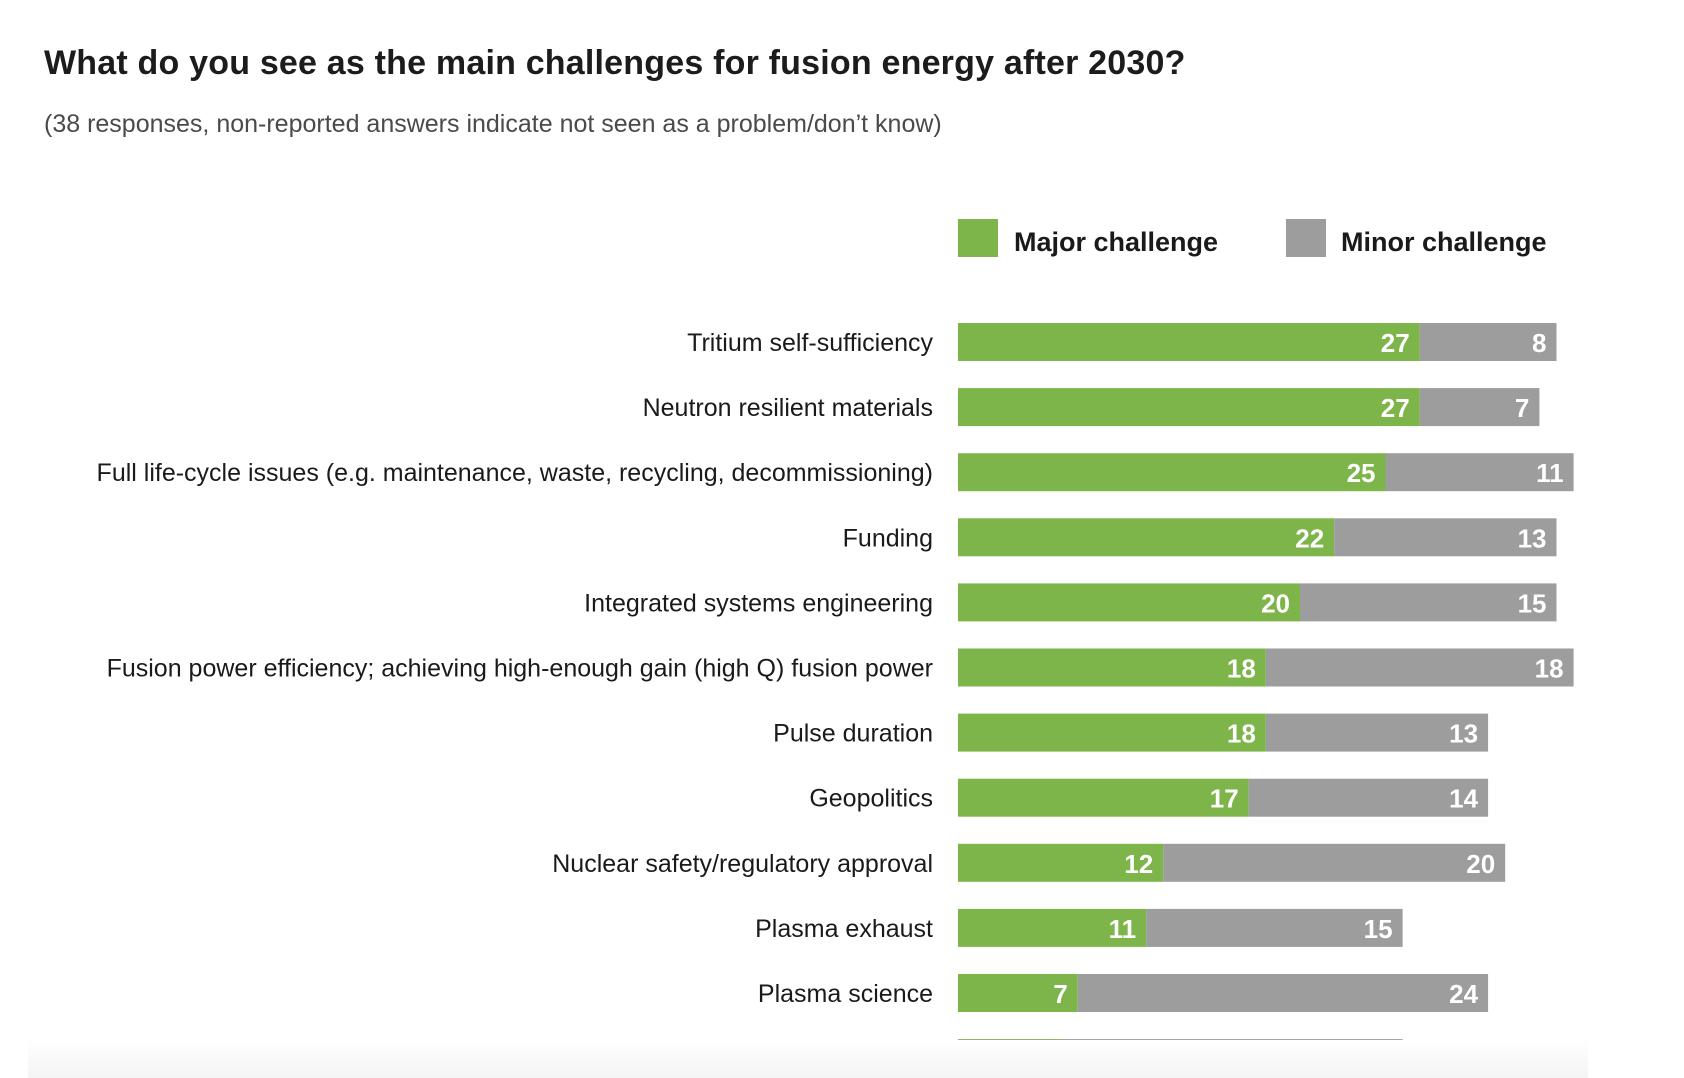  I want to click on value-label-minor-challenge: 24, so click(1463, 994).